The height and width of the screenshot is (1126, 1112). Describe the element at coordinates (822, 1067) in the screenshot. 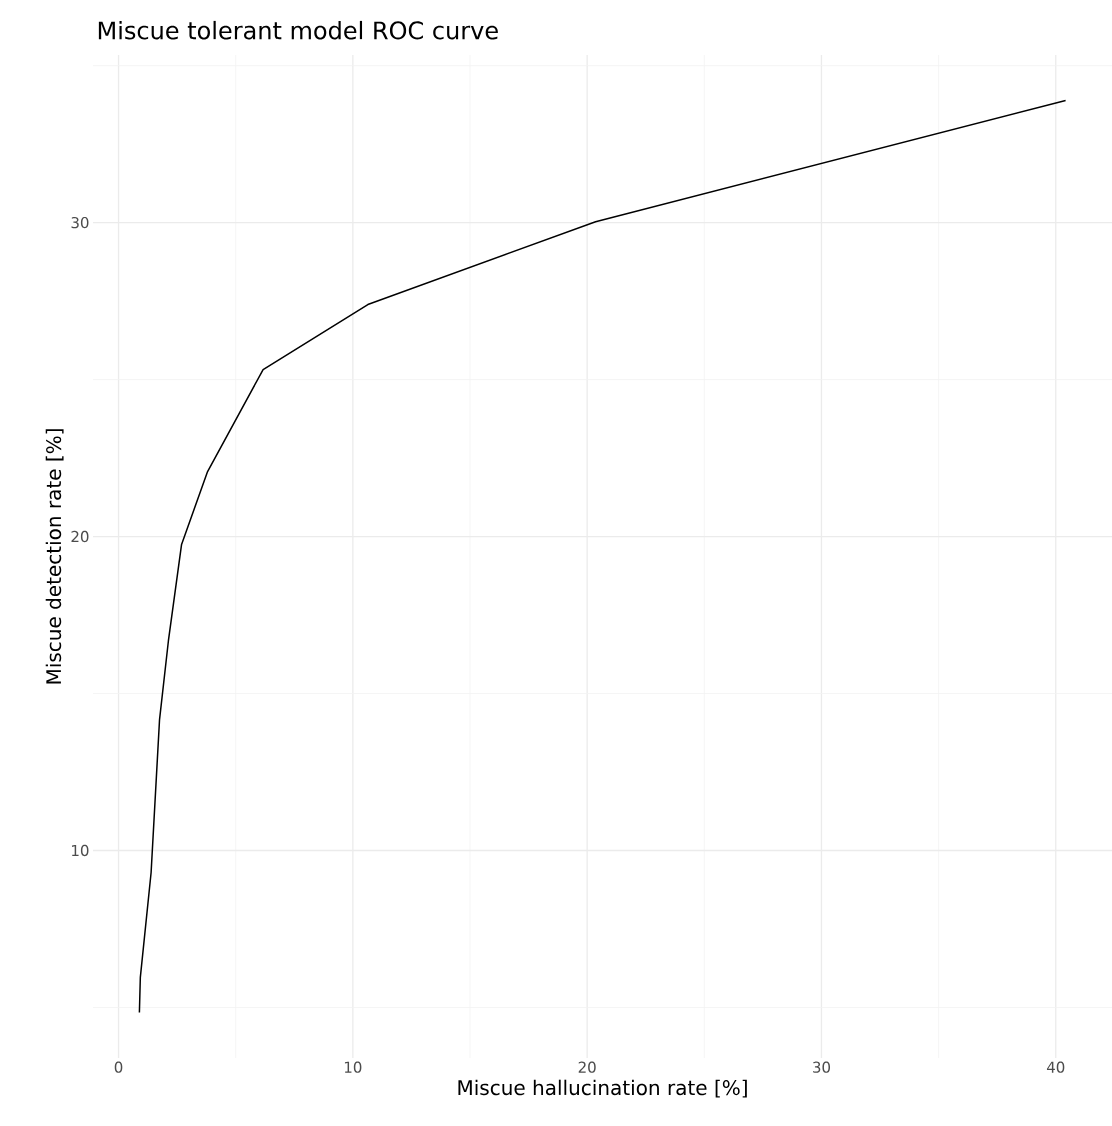

I see `x-tick-label: 30` at that location.